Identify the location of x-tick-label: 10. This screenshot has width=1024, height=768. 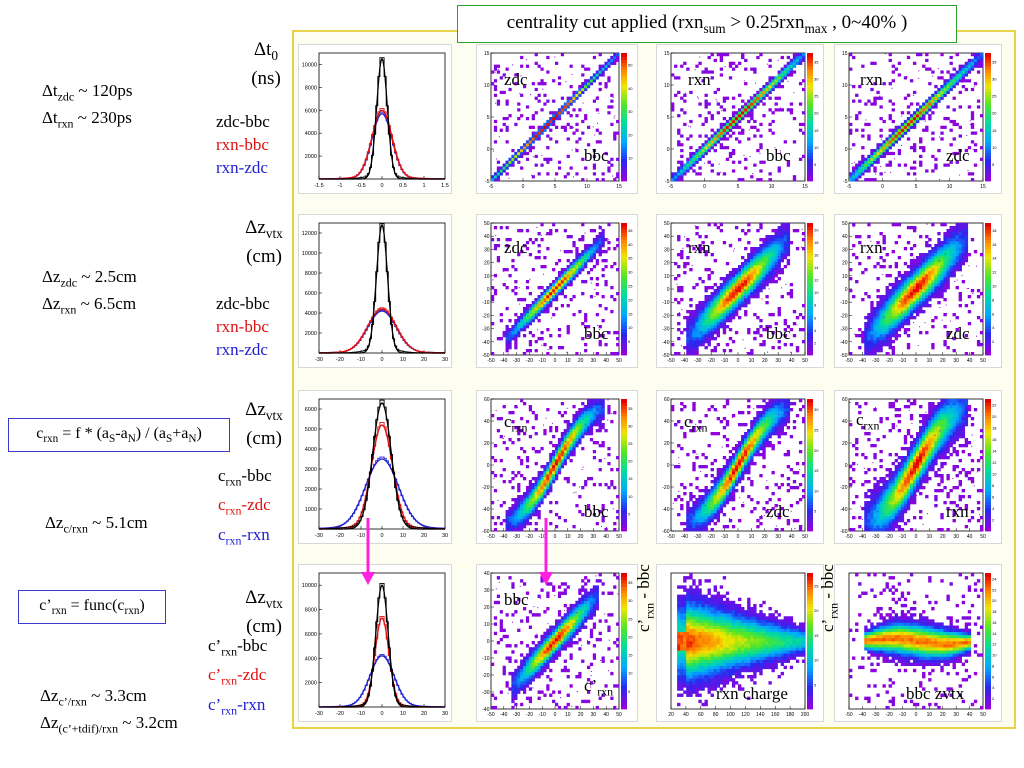
(403, 536).